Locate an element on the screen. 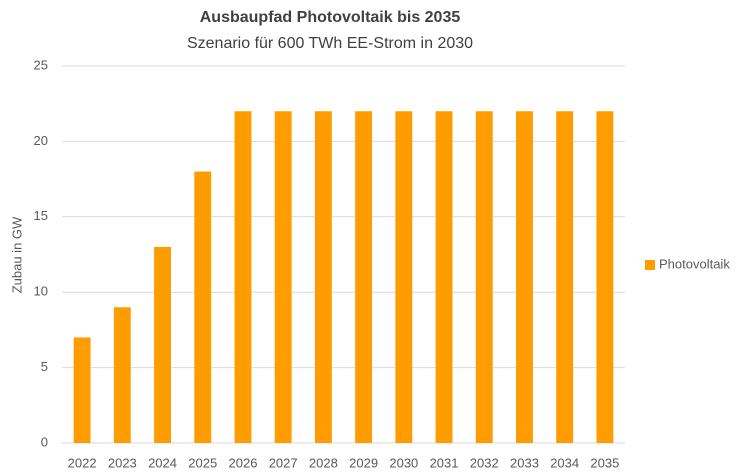  x-tick-label: 2031 is located at coordinates (444, 462).